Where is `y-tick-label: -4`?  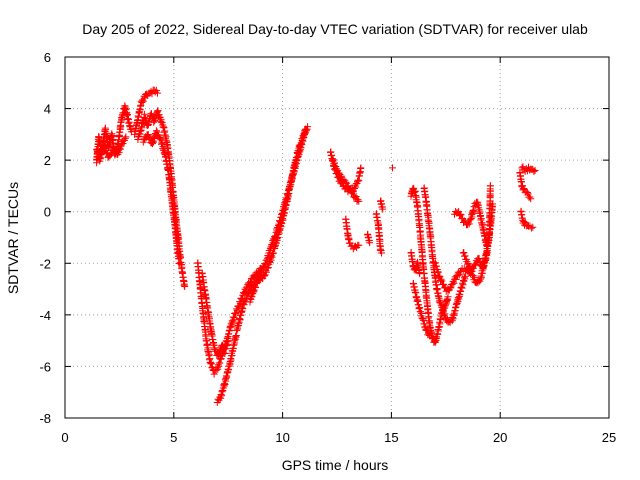
y-tick-label: -4 is located at coordinates (45, 315).